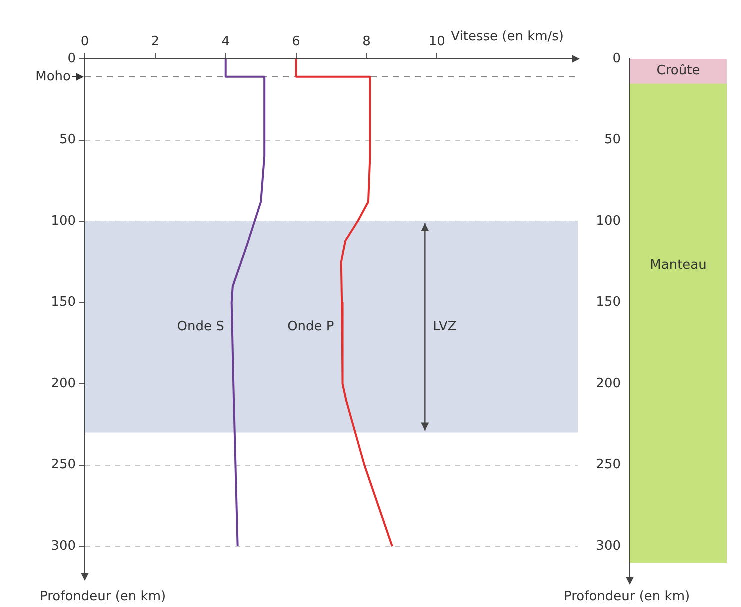 The image size is (741, 607). What do you see at coordinates (437, 42) in the screenshot?
I see `x-tick-label: 10` at bounding box center [437, 42].